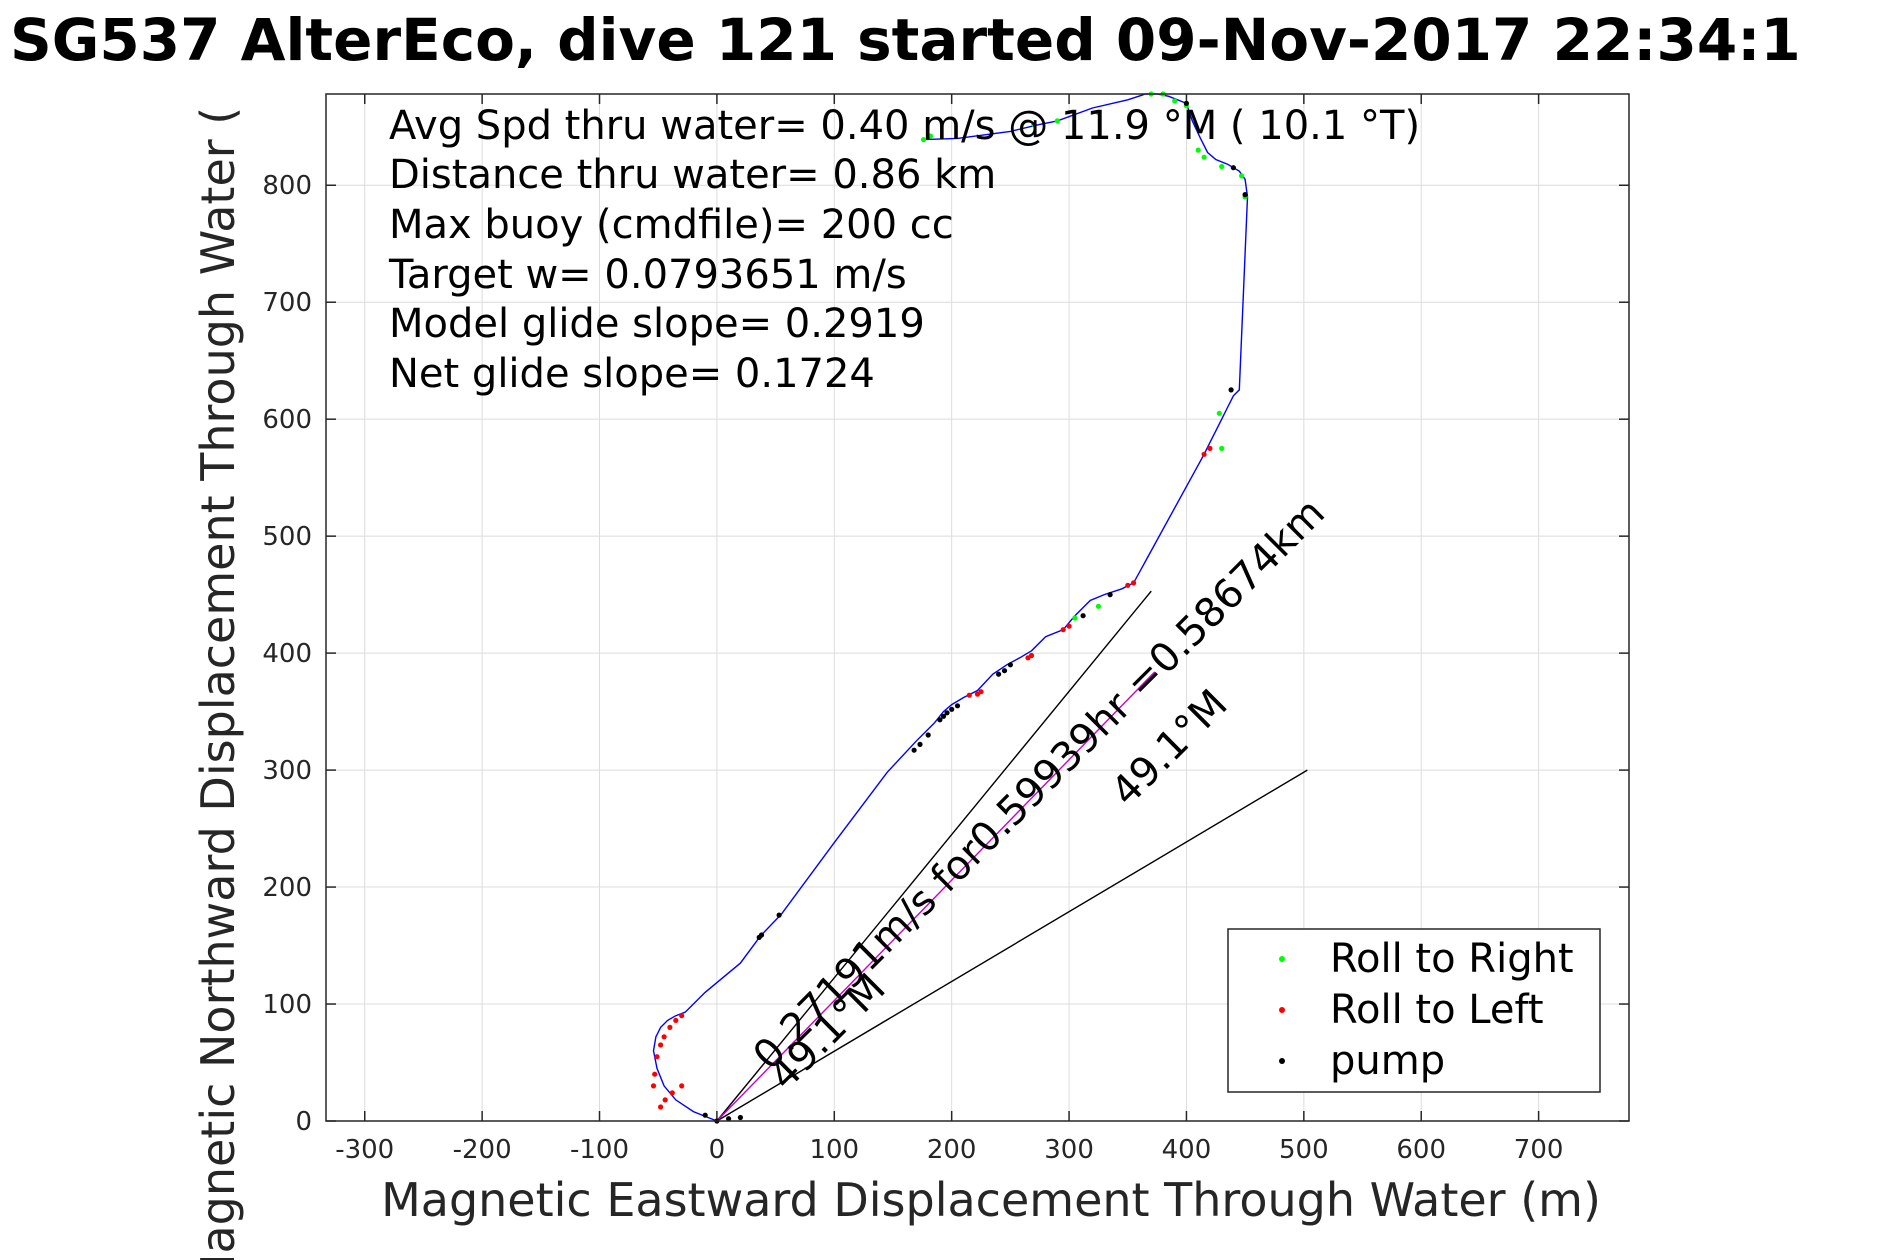 The height and width of the screenshot is (1260, 1890). Describe the element at coordinates (287, 771) in the screenshot. I see `y-tick-label: 300` at that location.